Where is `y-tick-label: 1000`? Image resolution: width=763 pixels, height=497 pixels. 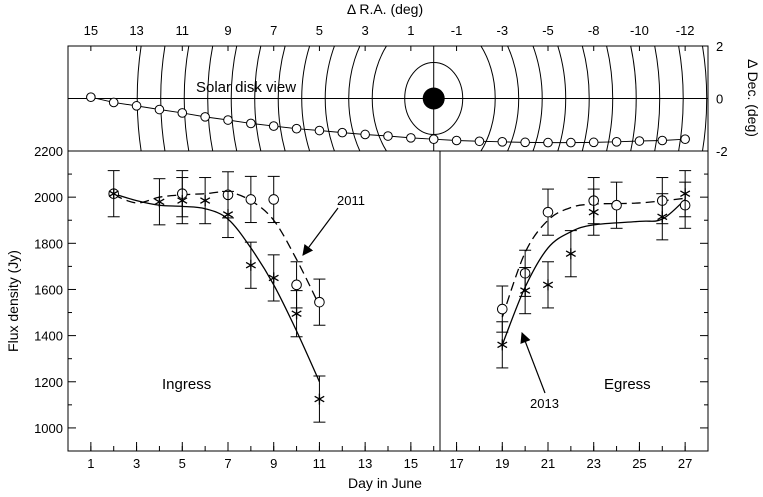
y-tick-label: 1000 is located at coordinates (48, 428).